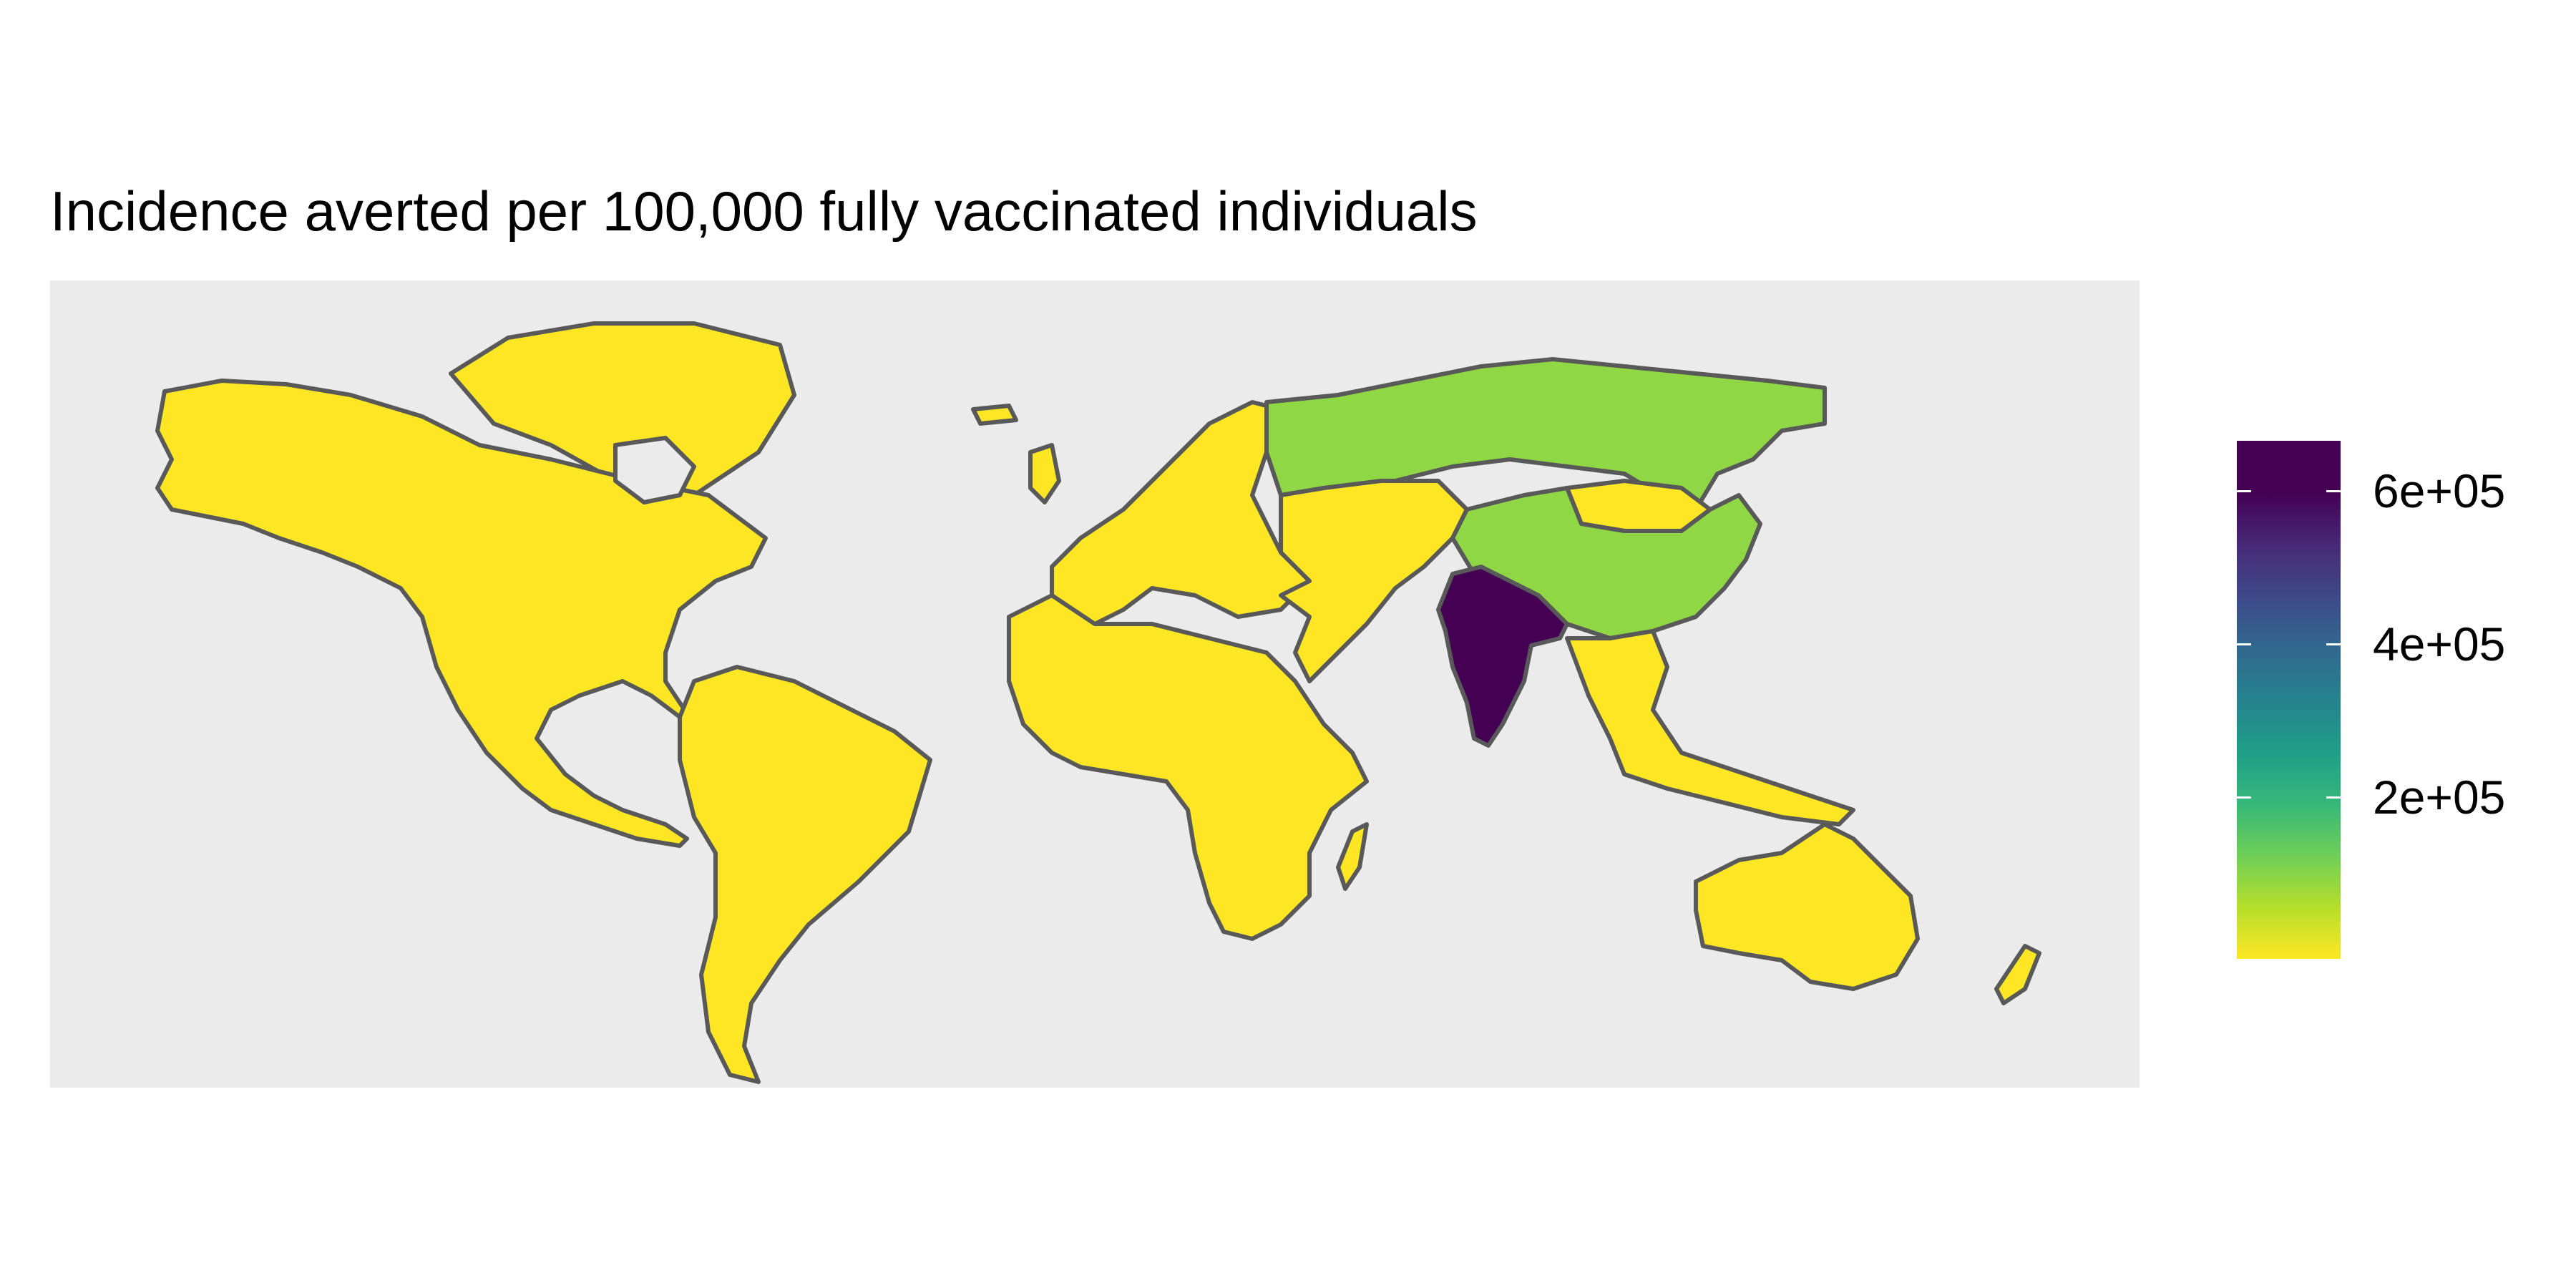  Describe the element at coordinates (1374, 581) in the screenshot. I see `region-central-asia` at that location.